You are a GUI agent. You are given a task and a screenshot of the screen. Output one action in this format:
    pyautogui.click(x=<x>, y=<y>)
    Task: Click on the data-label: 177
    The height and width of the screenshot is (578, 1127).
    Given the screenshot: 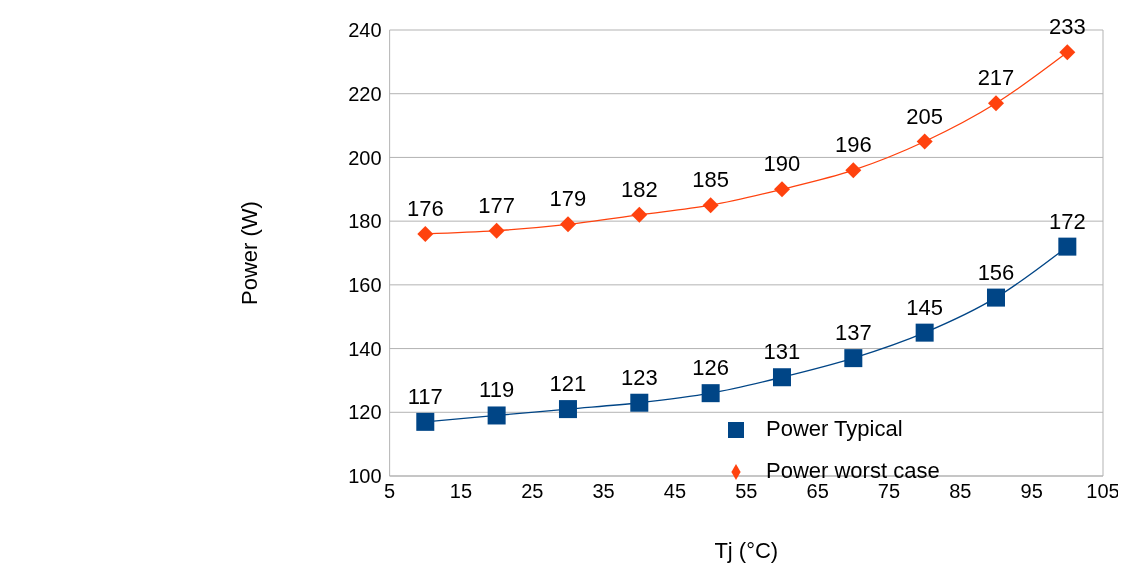 What is the action you would take?
    pyautogui.click(x=496, y=205)
    